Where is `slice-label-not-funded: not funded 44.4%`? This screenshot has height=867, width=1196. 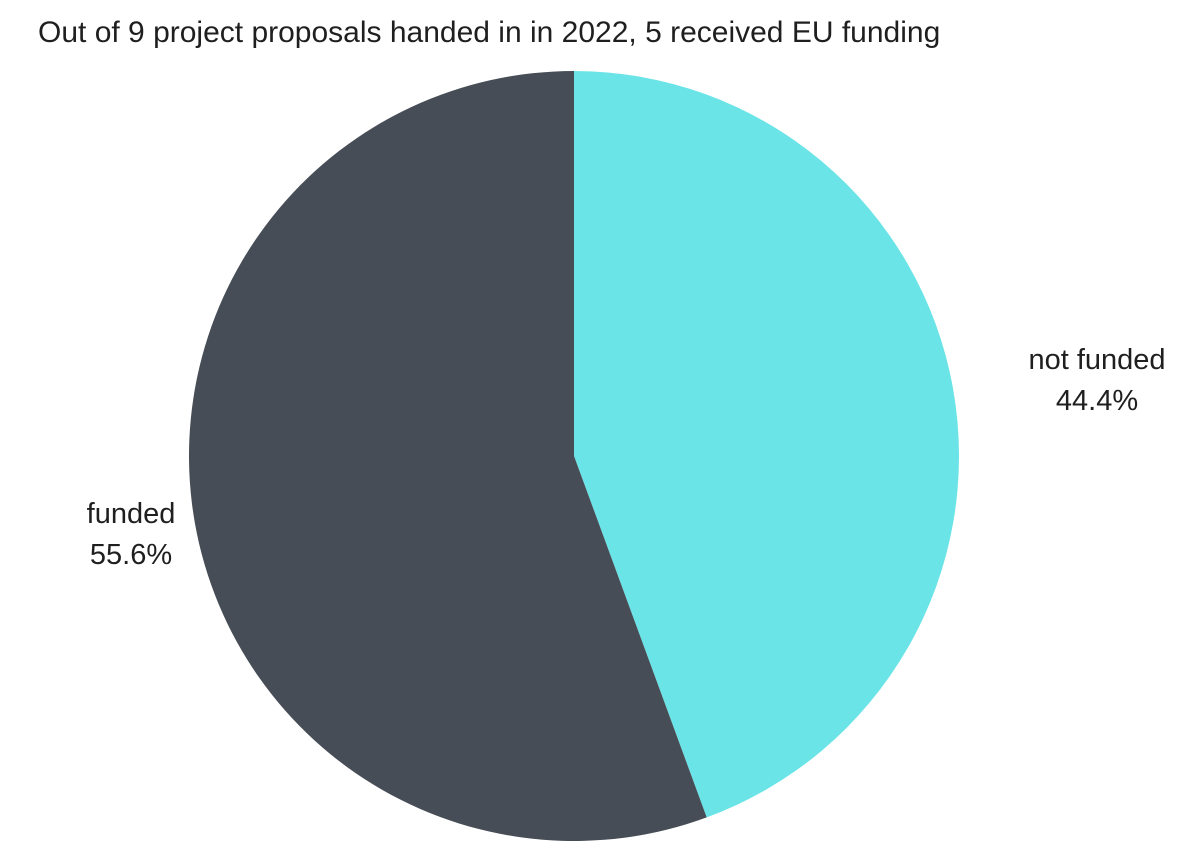 slice-label-not-funded: not funded 44.4% is located at coordinates (1097, 381).